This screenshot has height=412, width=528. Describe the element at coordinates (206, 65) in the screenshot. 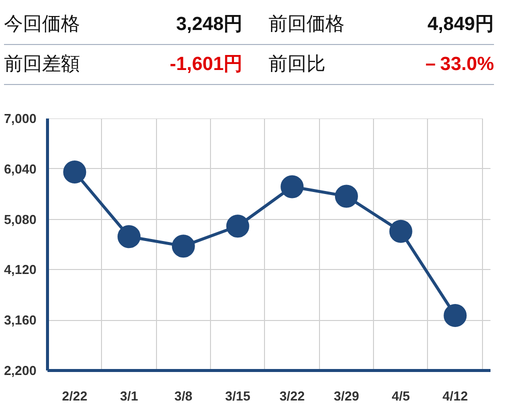

I see `text: -1,601円` at that location.